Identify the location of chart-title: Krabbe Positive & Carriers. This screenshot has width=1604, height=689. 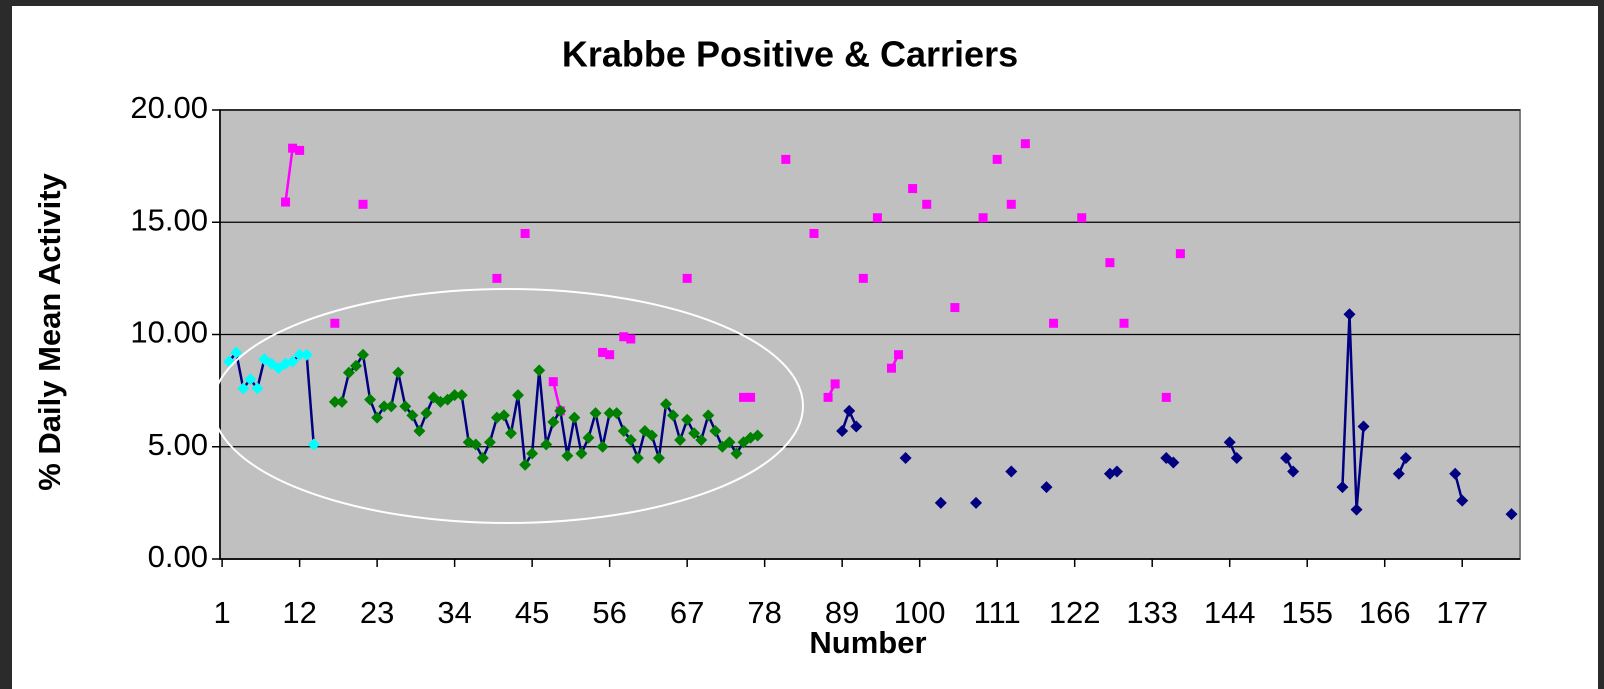
(790, 54).